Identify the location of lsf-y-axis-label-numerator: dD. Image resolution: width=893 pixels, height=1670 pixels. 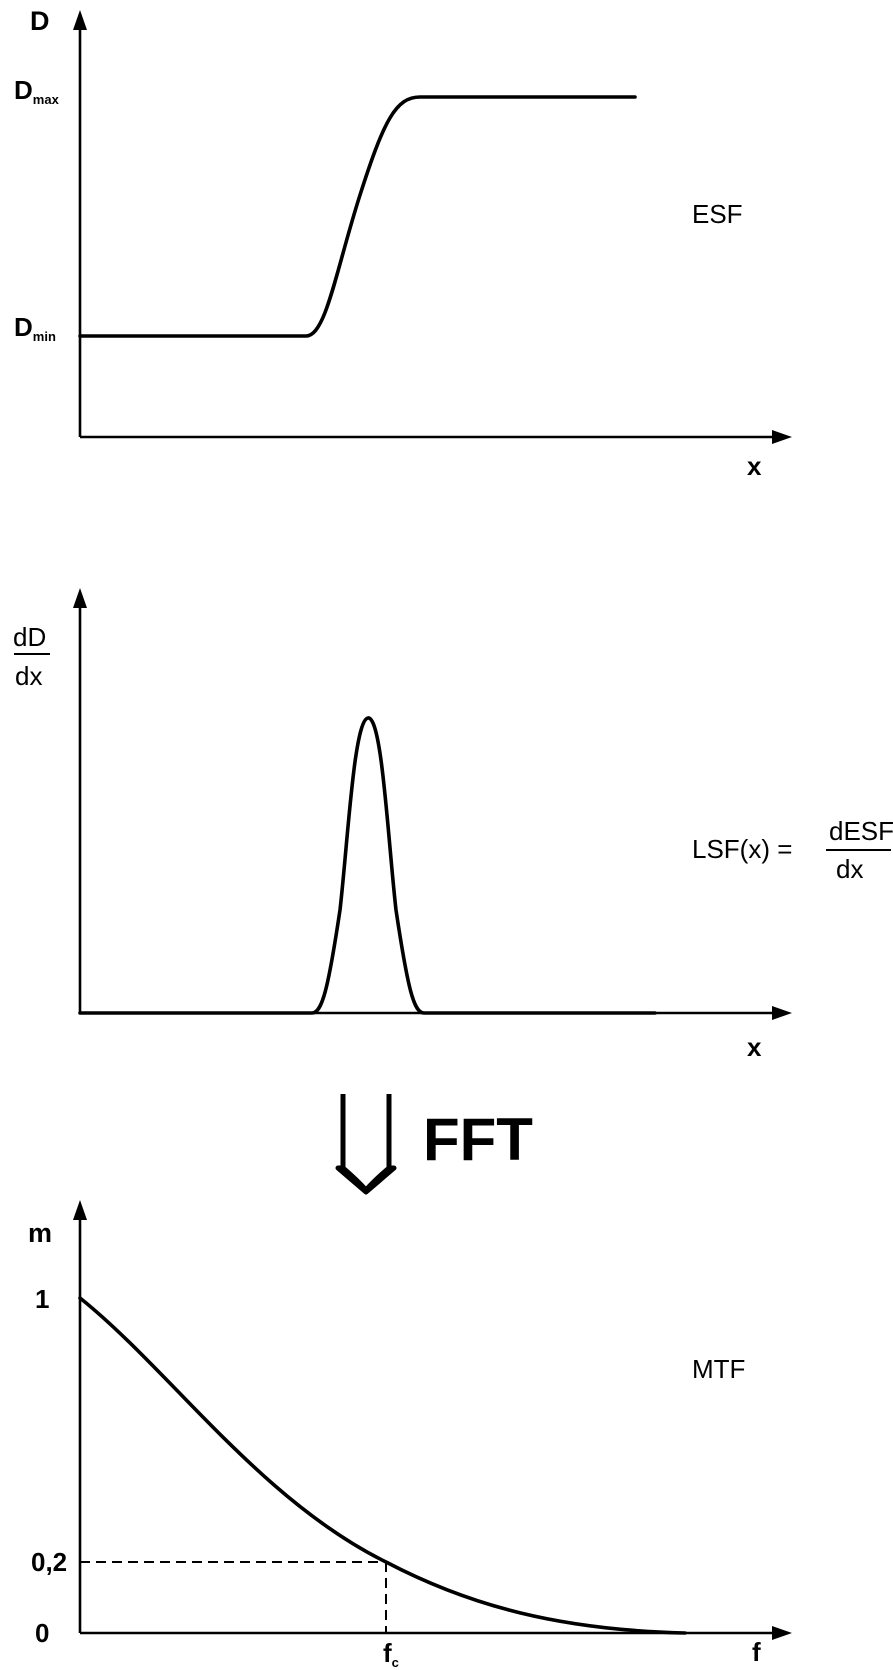
(29, 637).